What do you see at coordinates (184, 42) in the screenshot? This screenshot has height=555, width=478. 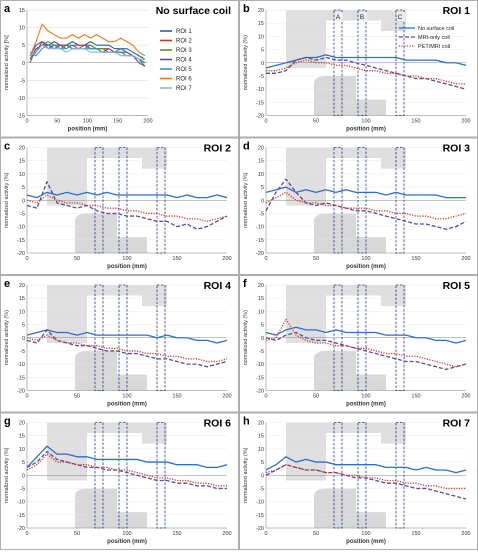 I see `legend-entry: ROI 2` at bounding box center [184, 42].